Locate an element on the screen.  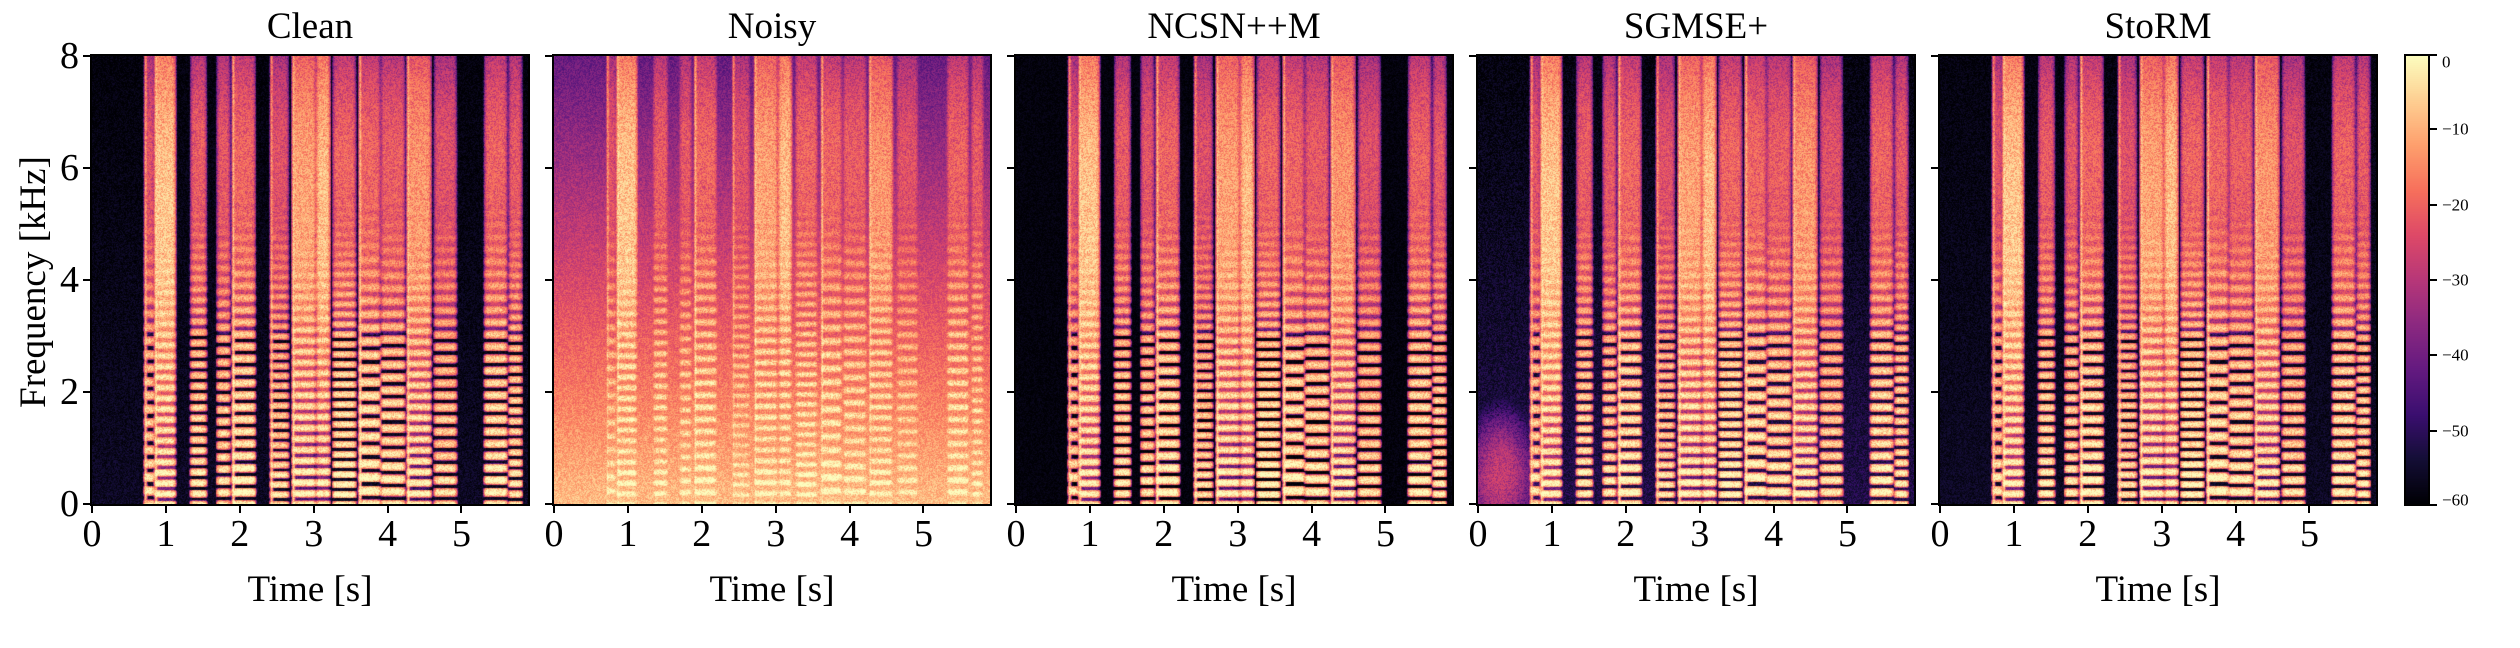
colorbar-tick-label: −10 is located at coordinates (2455, 129).